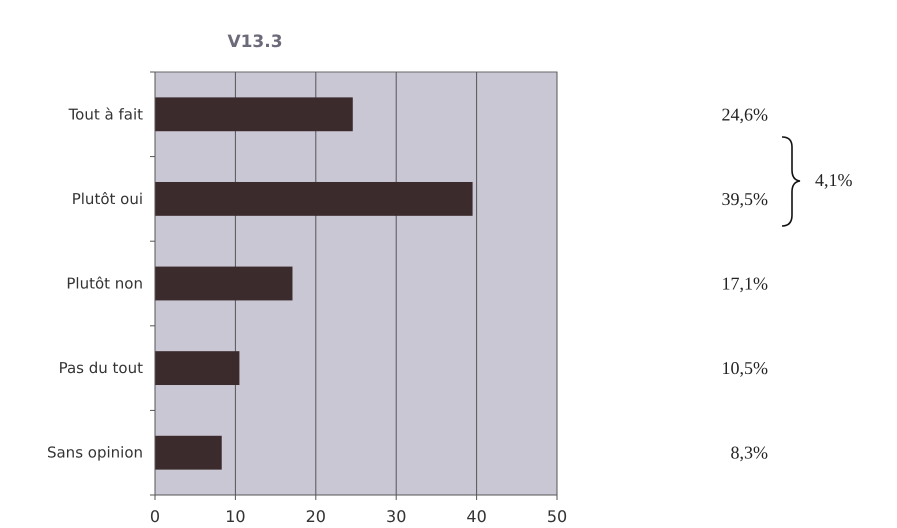 The width and height of the screenshot is (897, 528). Describe the element at coordinates (476, 516) in the screenshot. I see `x-tick-label: 40` at that location.